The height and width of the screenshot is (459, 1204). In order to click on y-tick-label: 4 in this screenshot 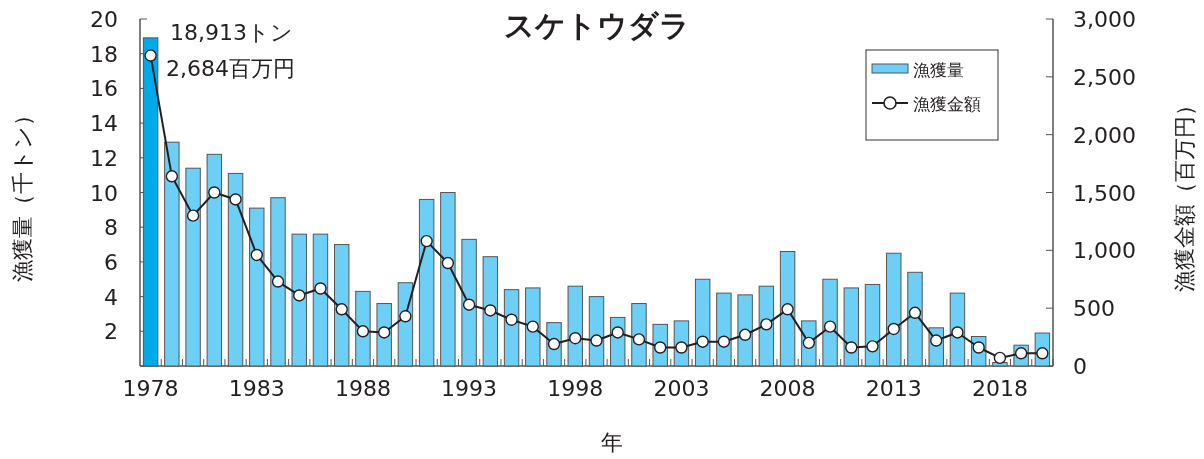, I will do `click(111, 297)`.